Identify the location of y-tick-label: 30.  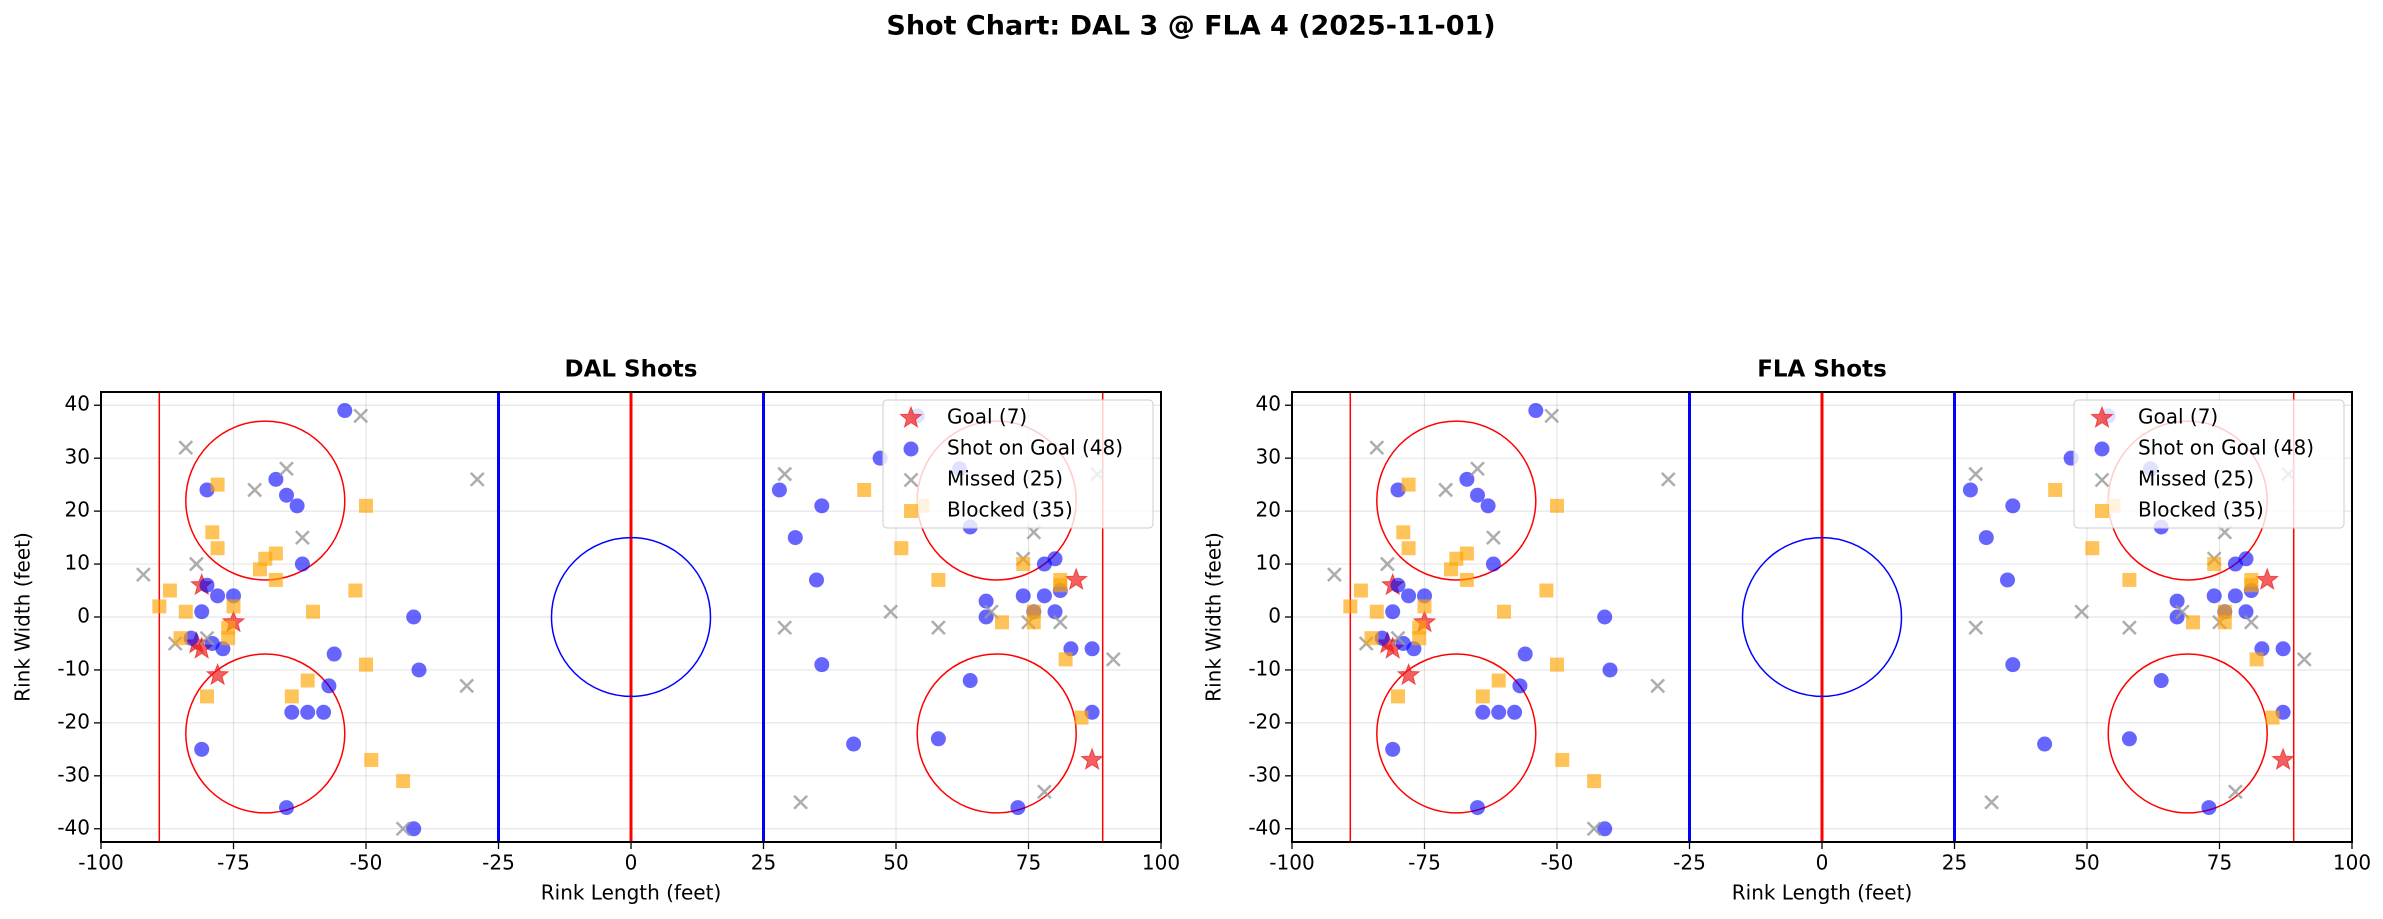
(77, 457).